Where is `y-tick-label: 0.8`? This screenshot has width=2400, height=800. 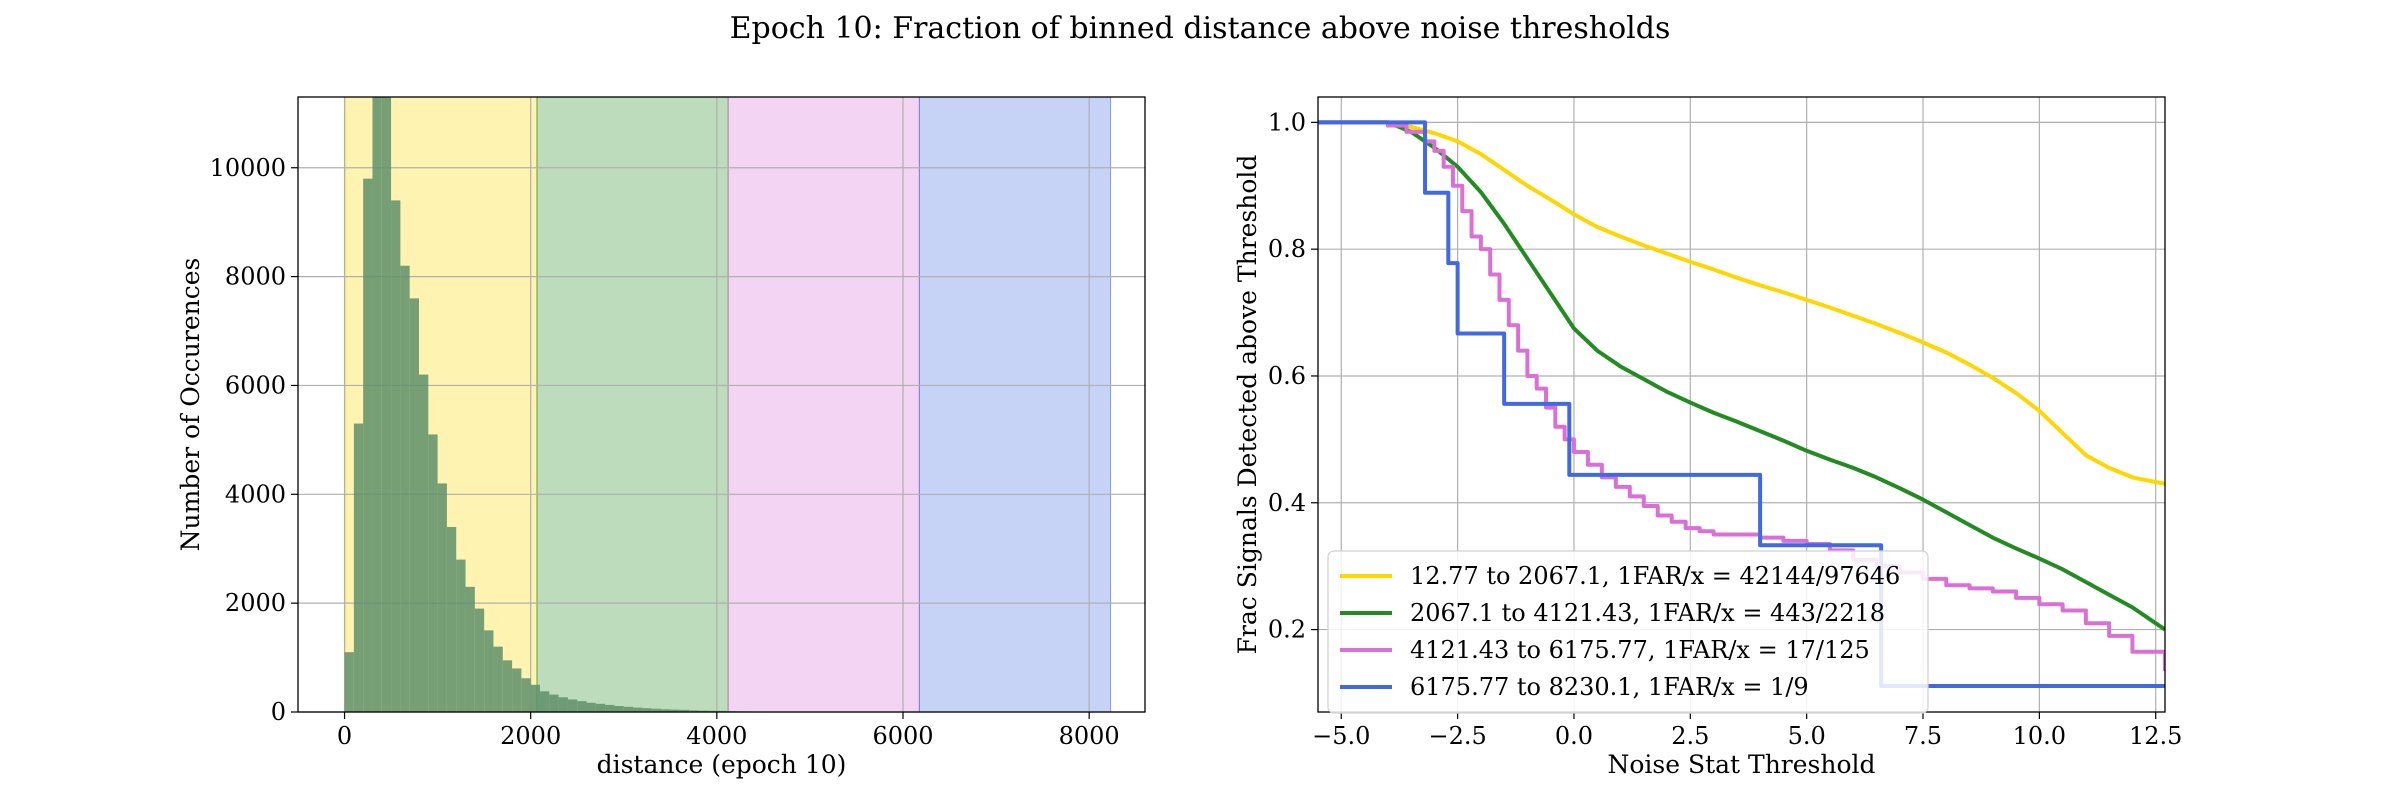 y-tick-label: 0.8 is located at coordinates (1287, 249).